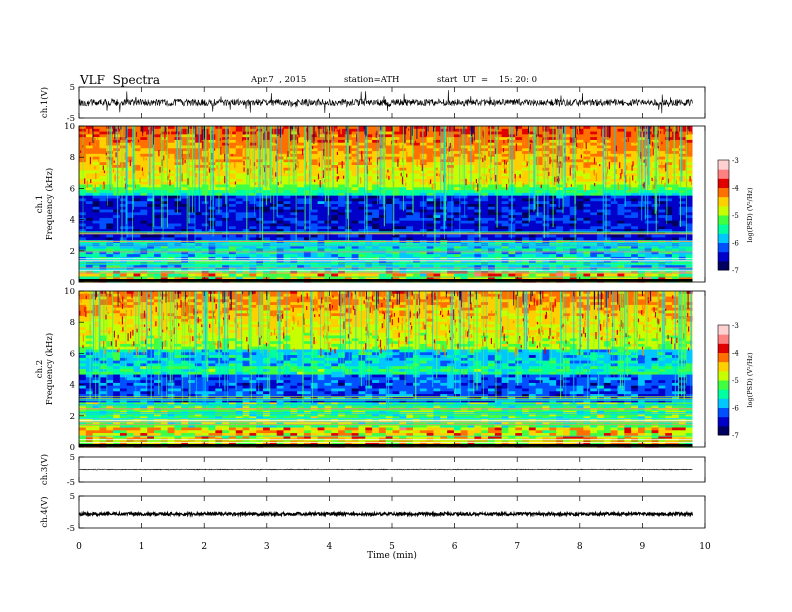  What do you see at coordinates (372, 80) in the screenshot?
I see `station-label: station=ATH` at bounding box center [372, 80].